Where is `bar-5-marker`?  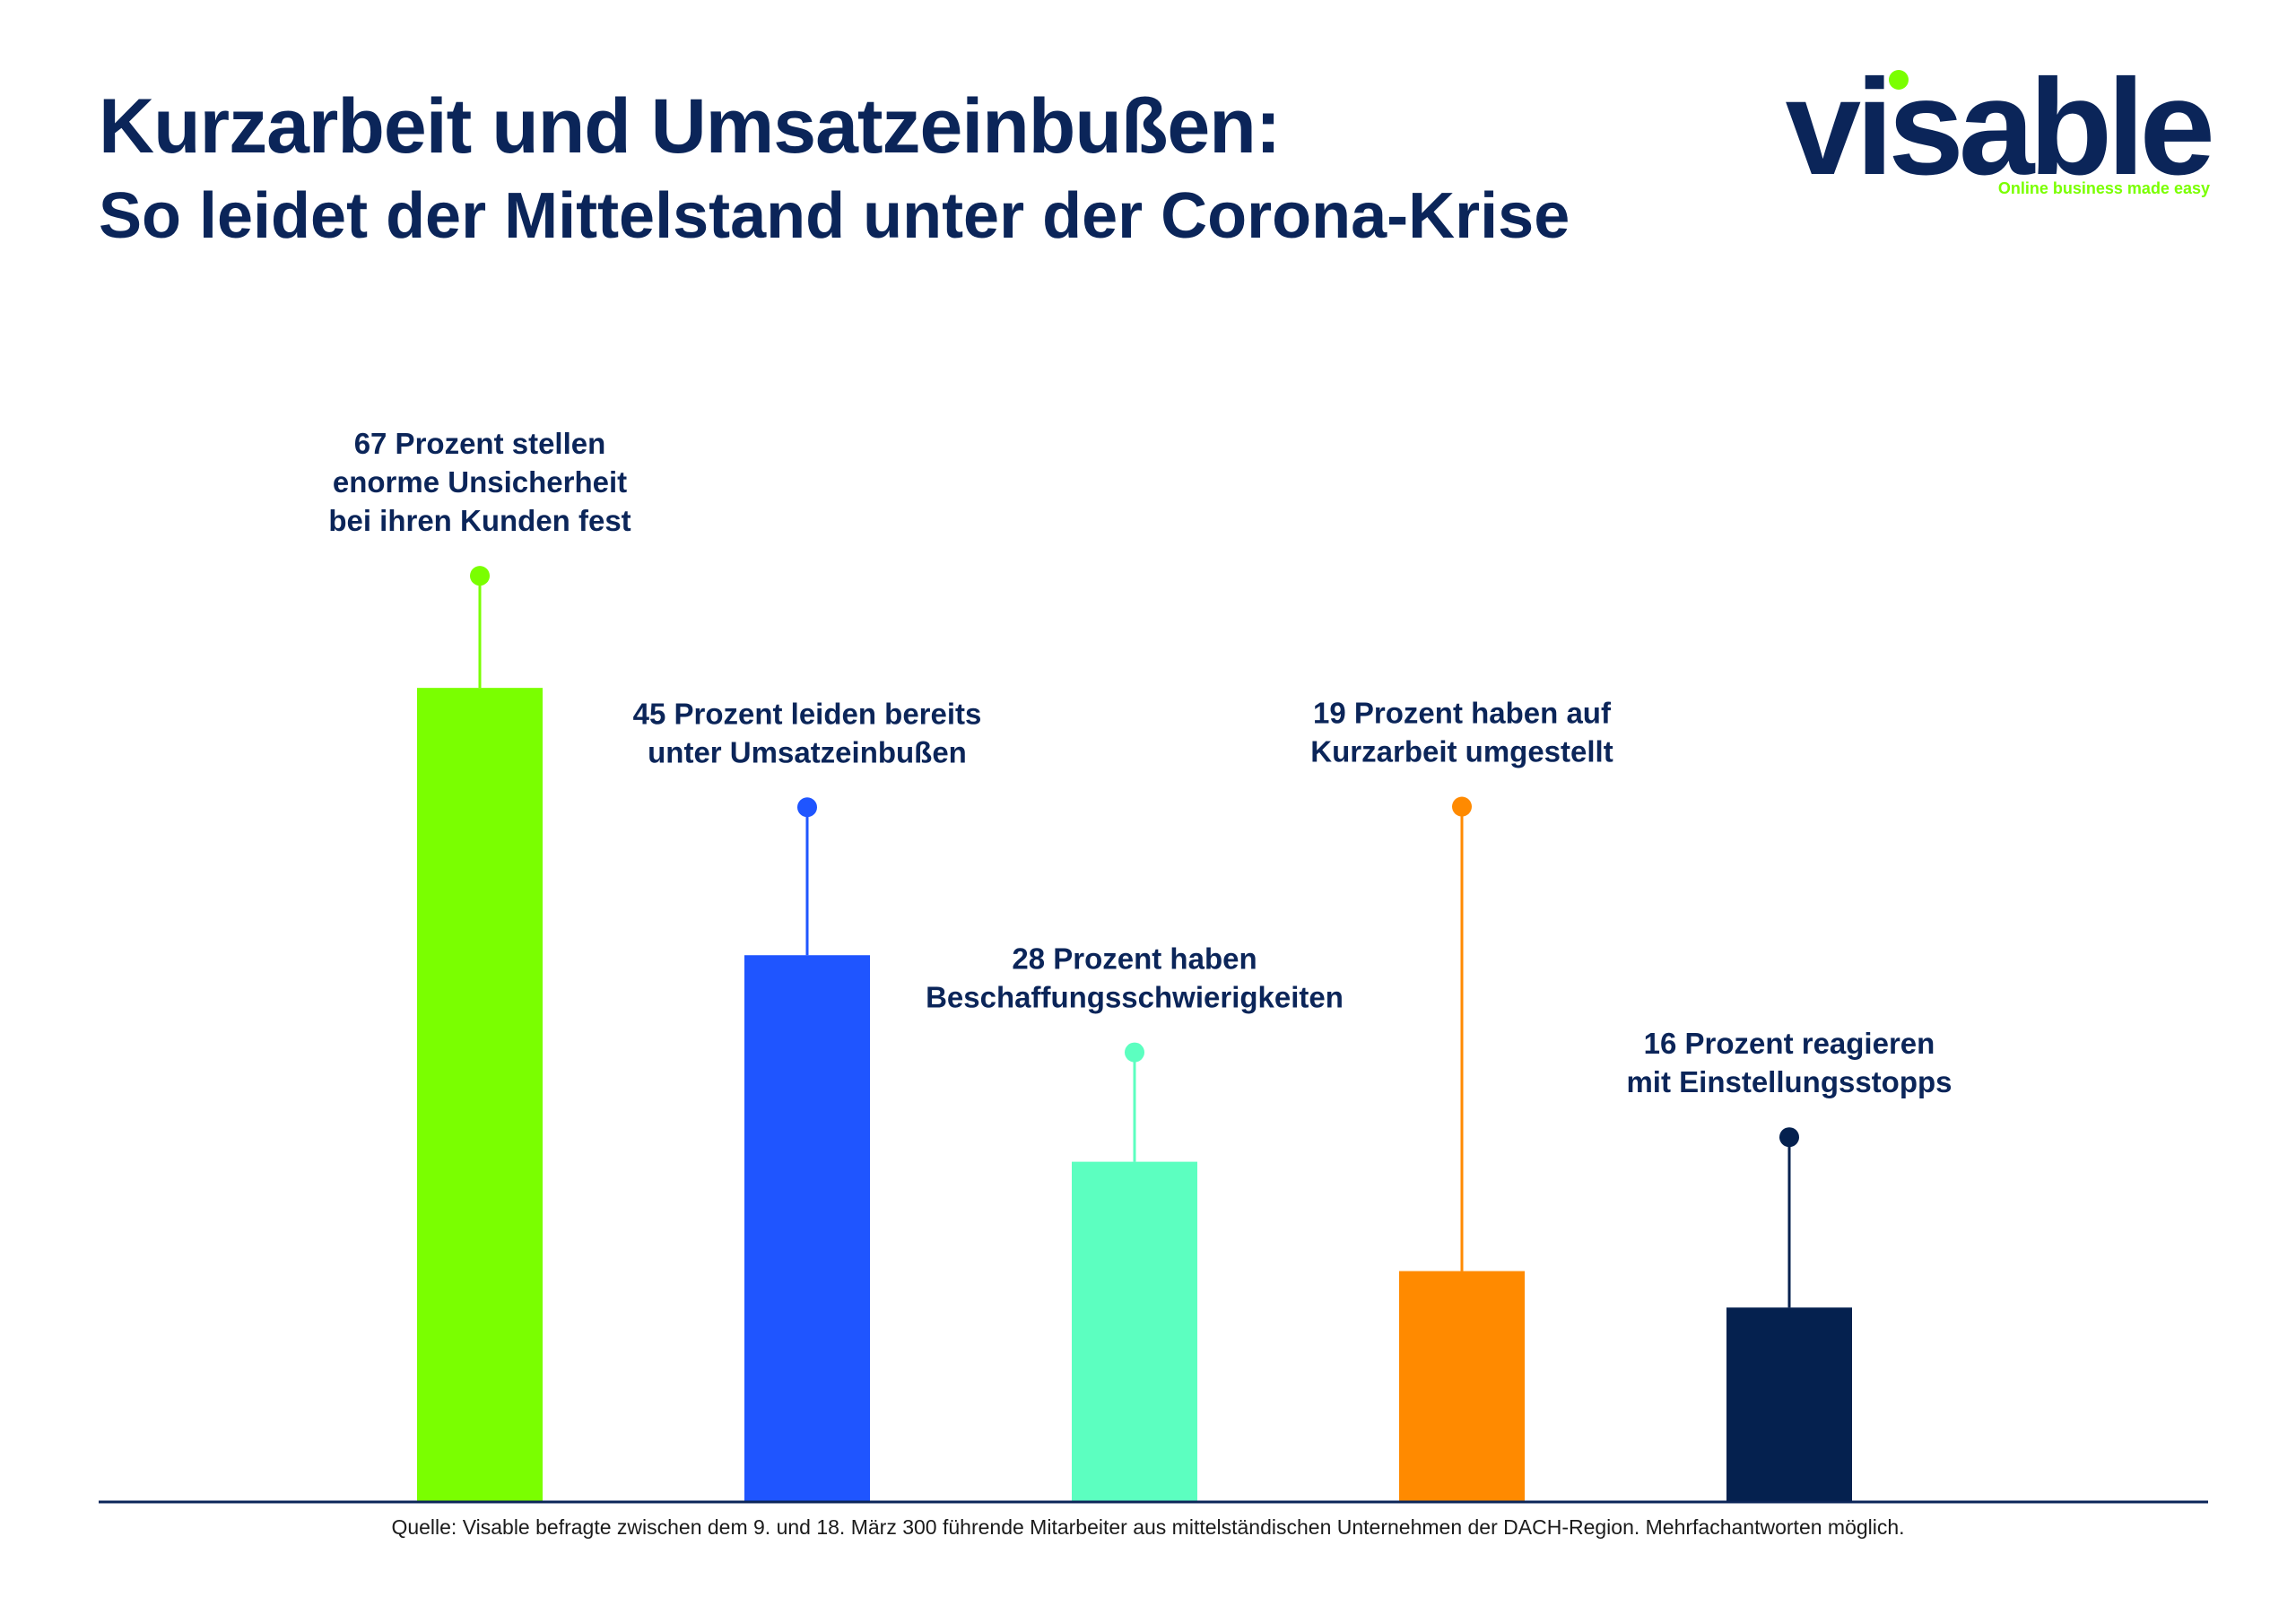
bar-5-marker is located at coordinates (1789, 1137).